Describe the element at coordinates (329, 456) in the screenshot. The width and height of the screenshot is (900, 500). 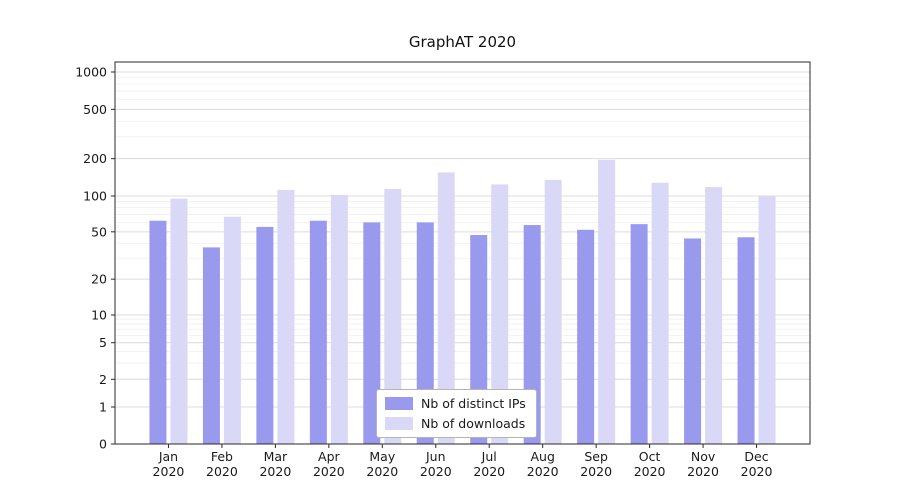
I see `x-tick-label-month: Apr` at that location.